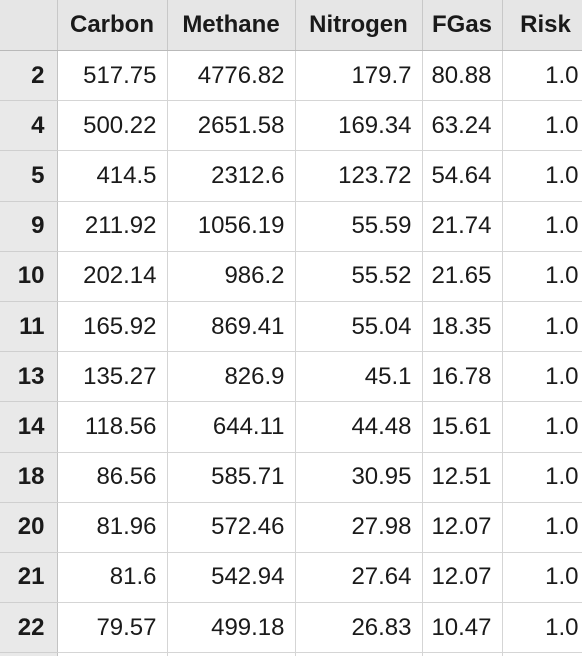 Image resolution: width=582 pixels, height=656 pixels. What do you see at coordinates (29, 176) in the screenshot?
I see `row-number-header: 5` at bounding box center [29, 176].